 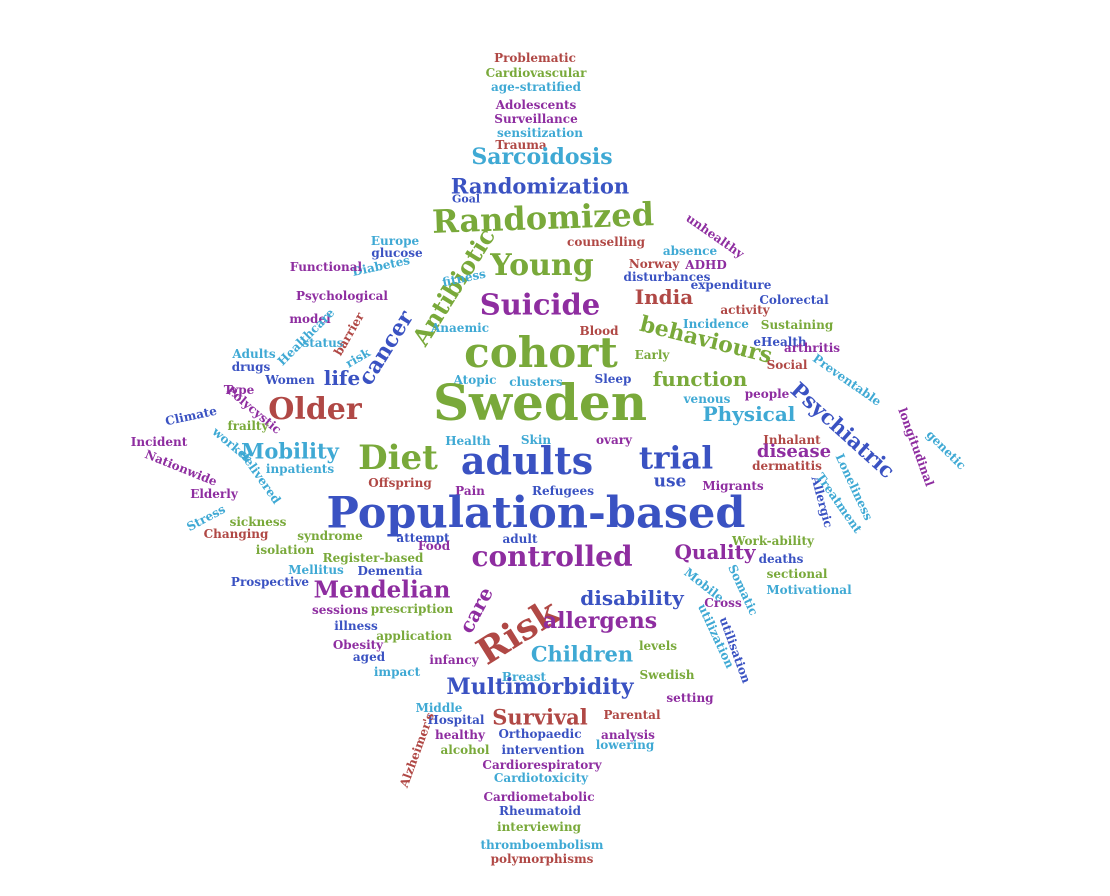 What do you see at coordinates (536, 440) in the screenshot?
I see `word-skin: Skin` at bounding box center [536, 440].